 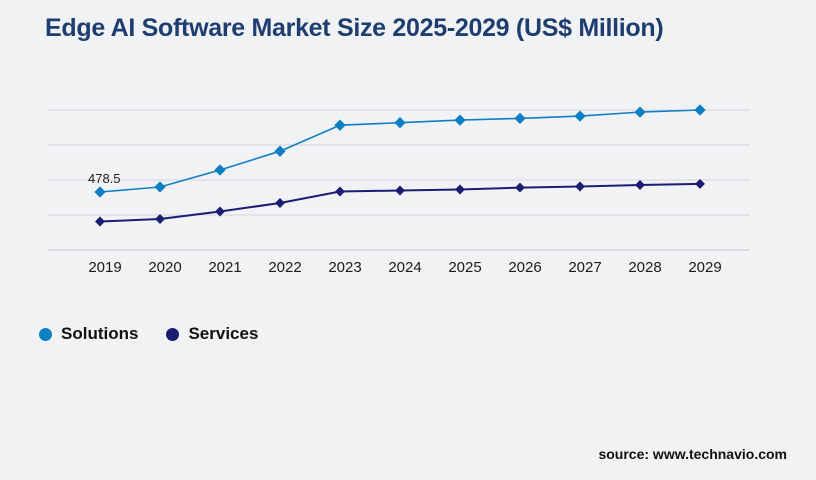 I want to click on x-axis-label-2027: 2027, so click(x=584, y=267).